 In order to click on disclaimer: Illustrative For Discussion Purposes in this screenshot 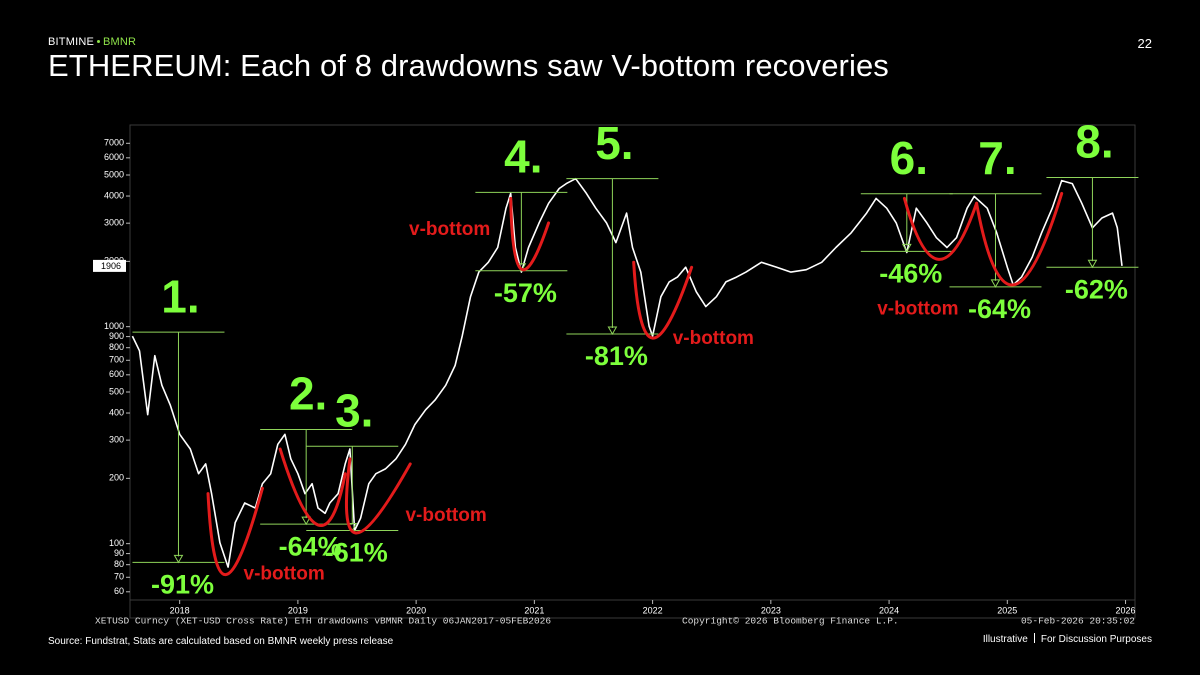, I will do `click(1067, 639)`.